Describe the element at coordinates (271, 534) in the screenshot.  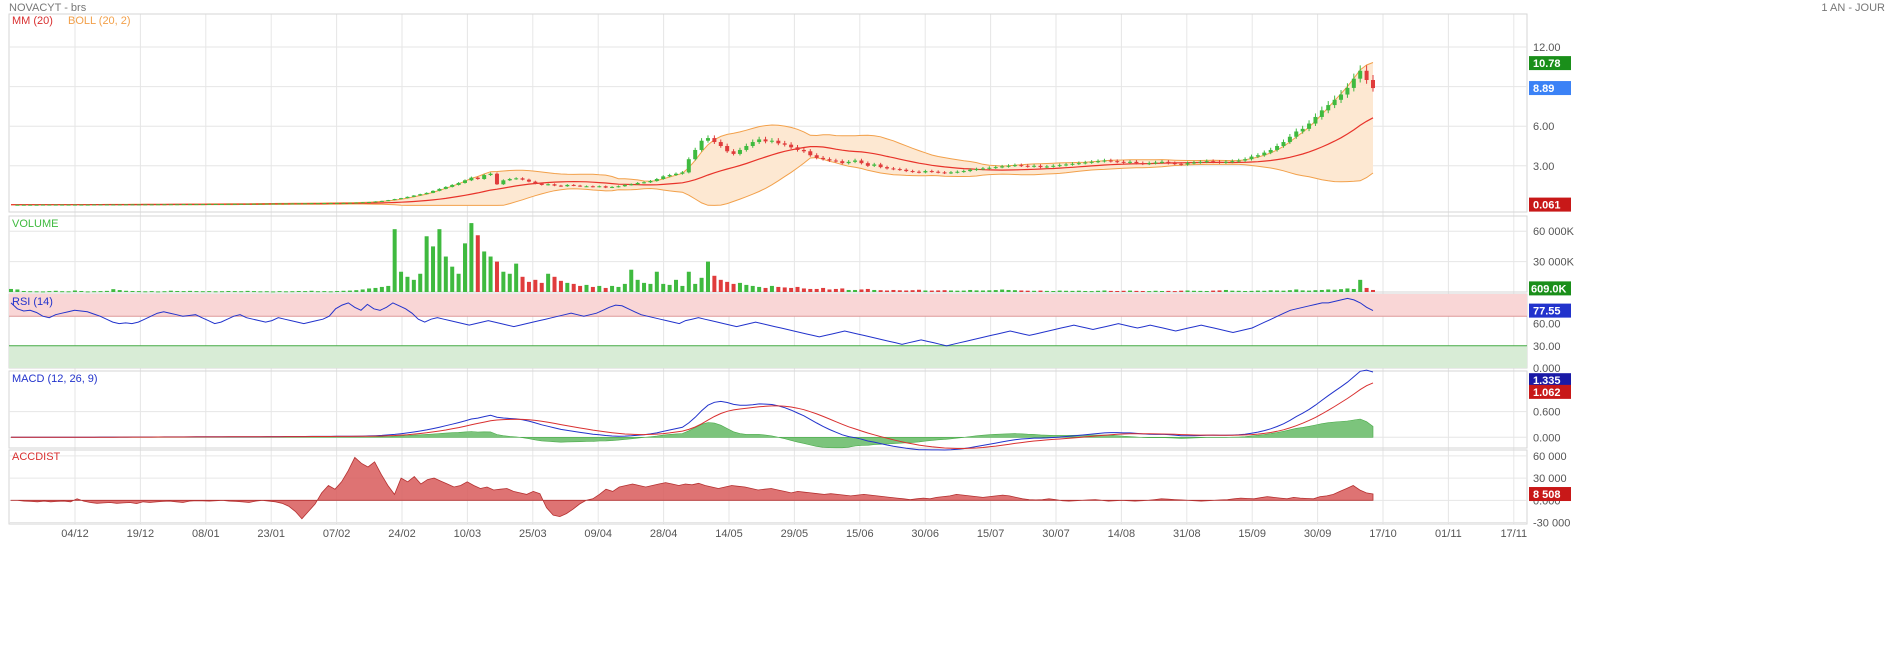
I see `x-tick-label: 23/01` at that location.